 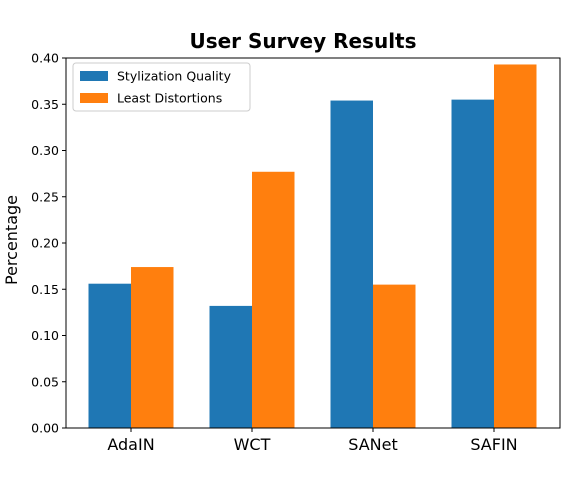 I want to click on legend-label-least-distortions: Least Distortions, so click(x=169, y=98).